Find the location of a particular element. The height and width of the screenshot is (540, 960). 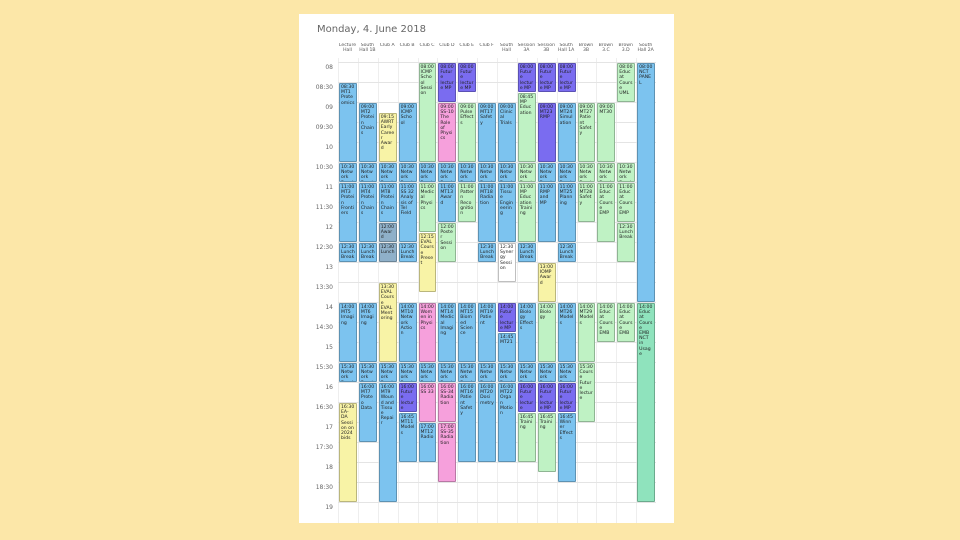

event-block: 11:00 MT3 Protein Frontiers is located at coordinates (348, 212).